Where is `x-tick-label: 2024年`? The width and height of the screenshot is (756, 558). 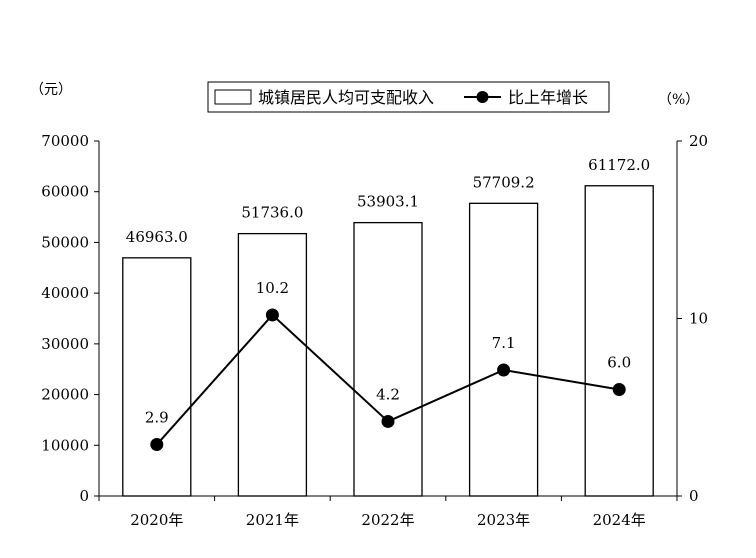 x-tick-label: 2024年 is located at coordinates (619, 520).